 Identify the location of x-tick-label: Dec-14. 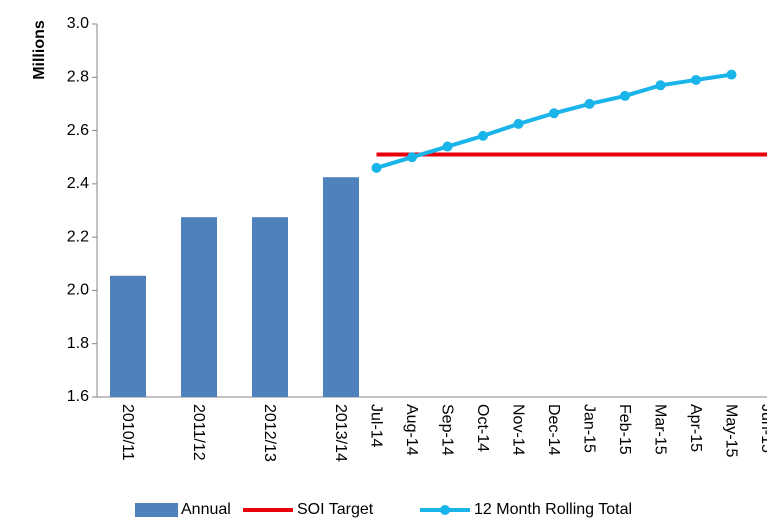
(553, 430).